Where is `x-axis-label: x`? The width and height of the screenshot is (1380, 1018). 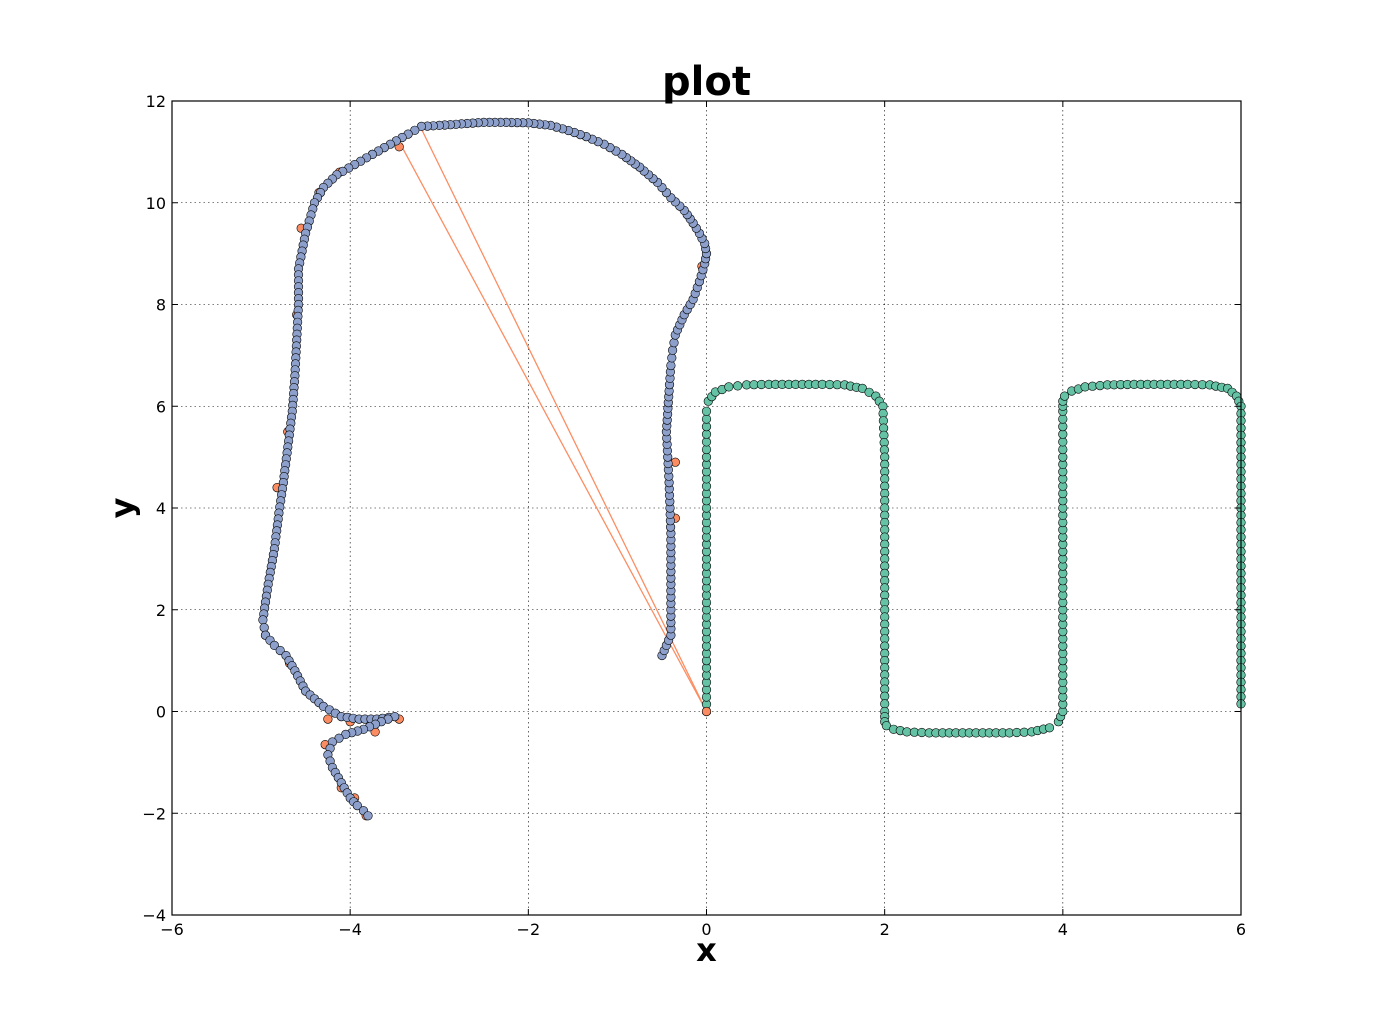 x-axis-label: x is located at coordinates (706, 950).